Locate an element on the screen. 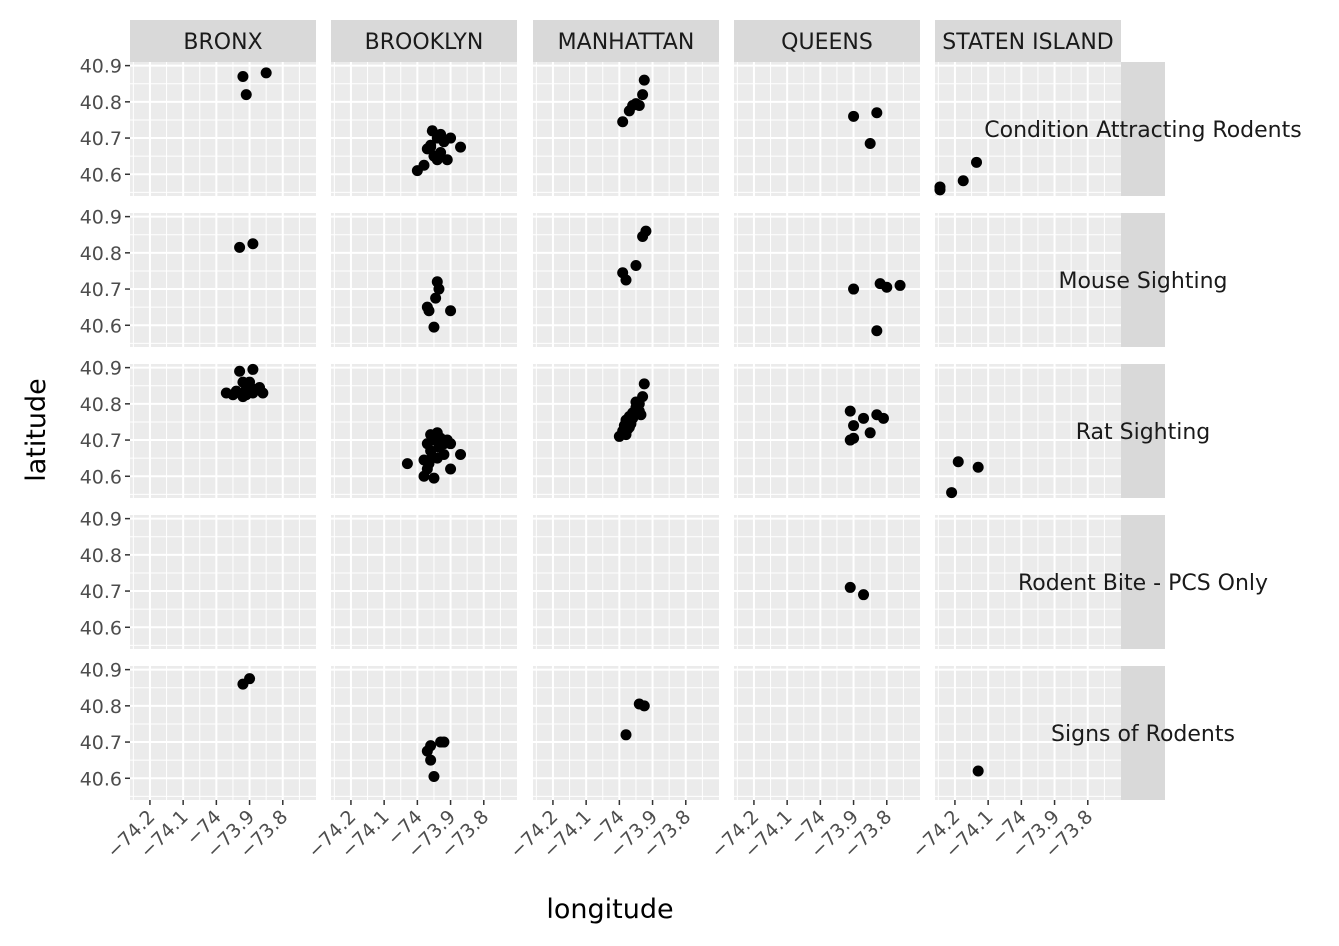  facet-panel-r0-c3 is located at coordinates (827, 129).